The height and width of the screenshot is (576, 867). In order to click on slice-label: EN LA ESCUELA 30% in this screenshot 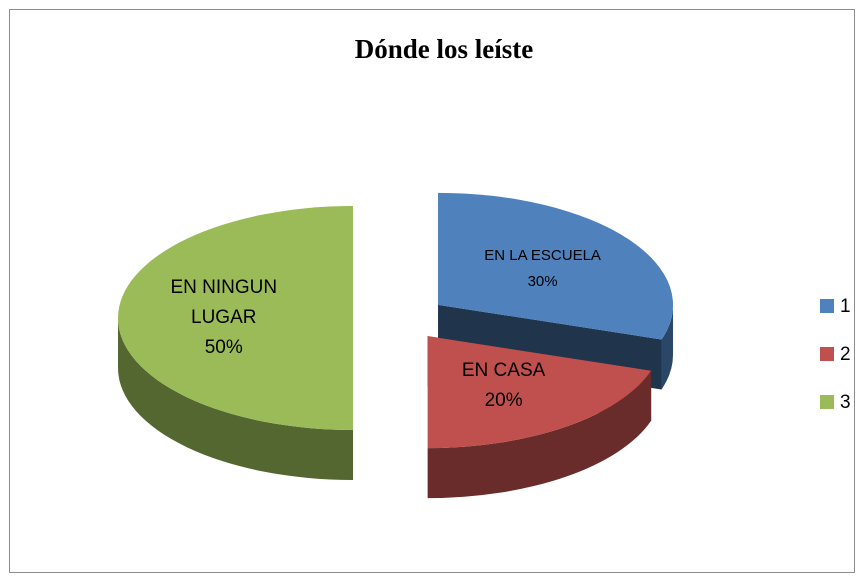, I will do `click(543, 269)`.